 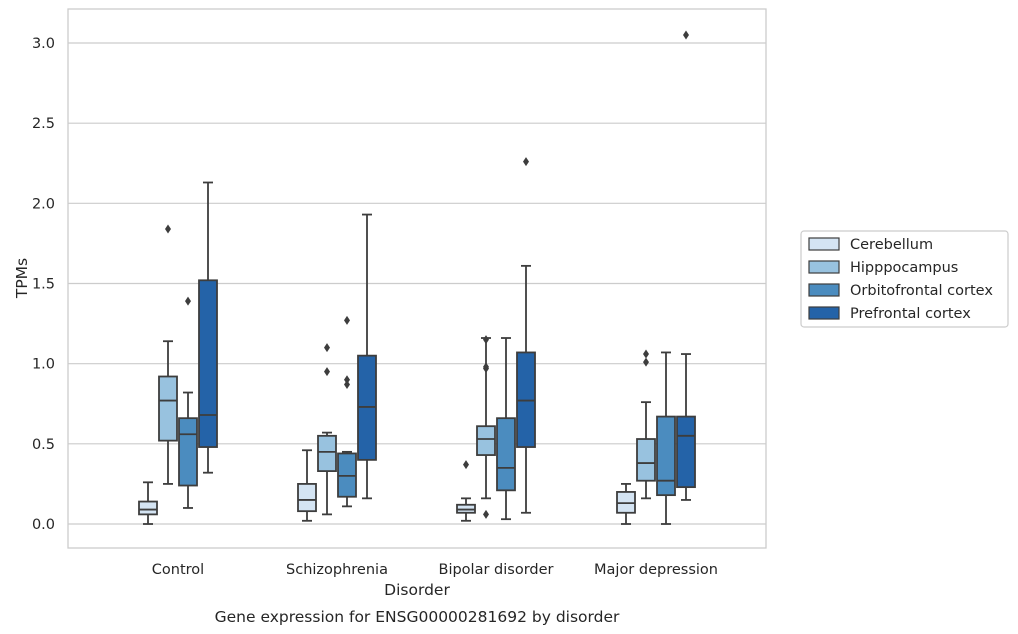 I want to click on legend-item: Hipppocampus, so click(x=883, y=268).